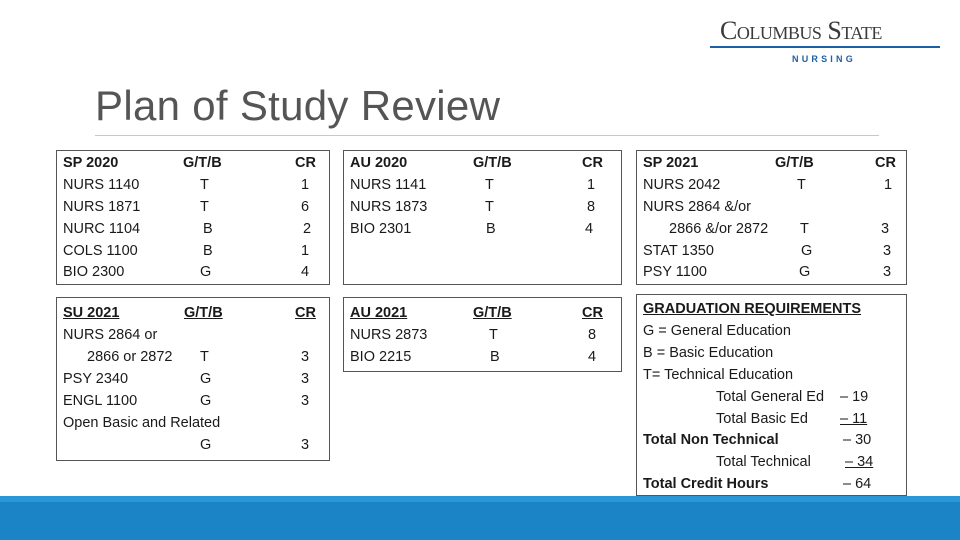  I want to click on course-name: NURS 2864 or, so click(110, 335).